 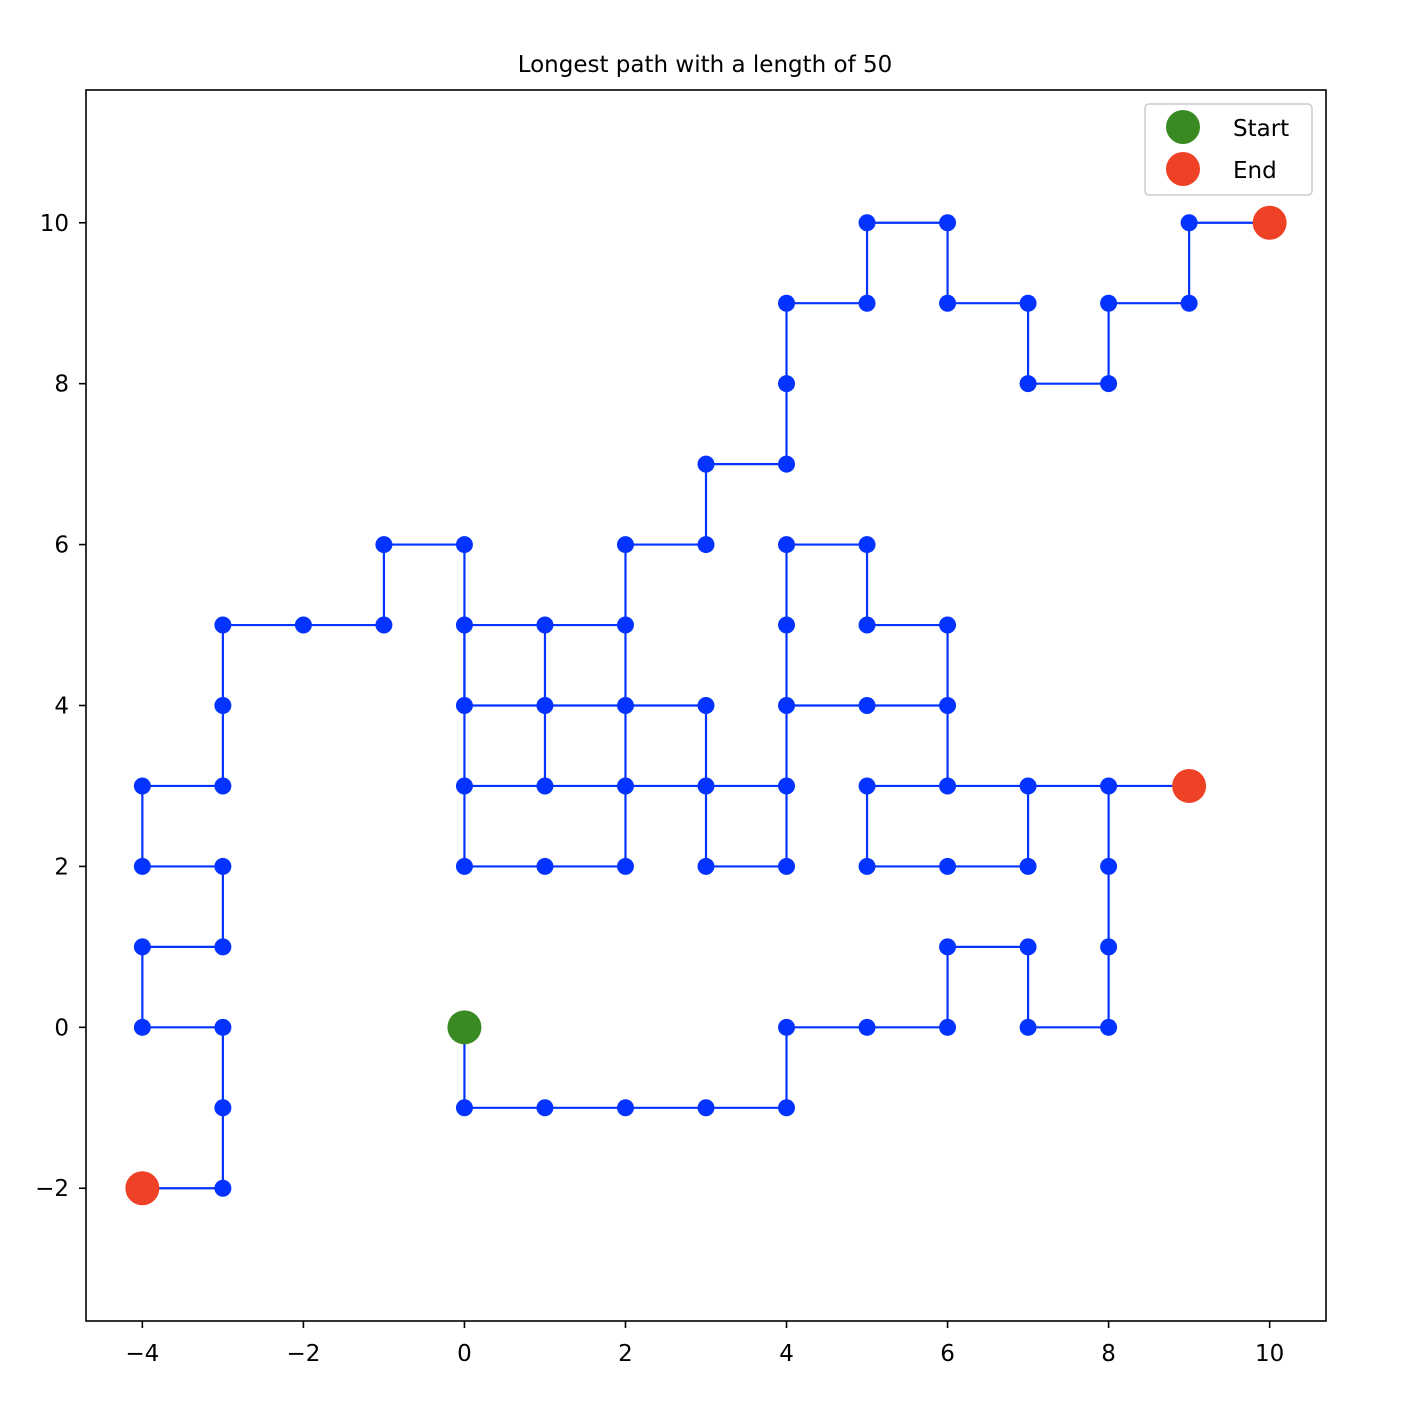 I want to click on x-axis: −4 −2 0 2 4 6 8 10, so click(x=704, y=1344).